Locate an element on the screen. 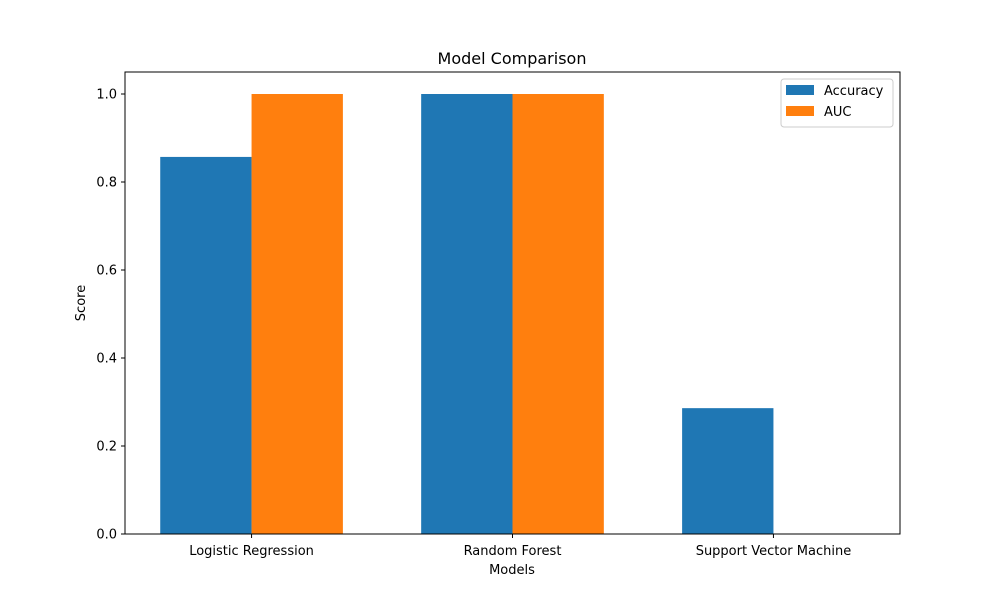 The width and height of the screenshot is (1000, 600). bar-auc-random-forest is located at coordinates (558, 314).